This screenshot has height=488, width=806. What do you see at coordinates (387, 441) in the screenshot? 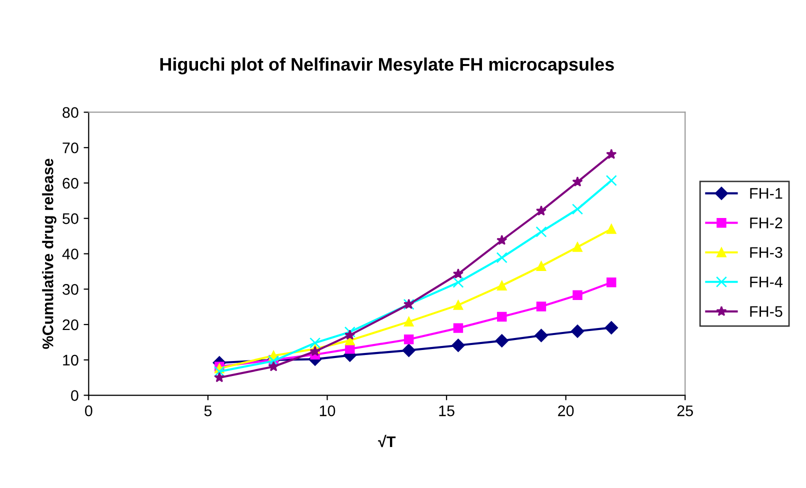
I see `x-axis-title: √T` at bounding box center [387, 441].